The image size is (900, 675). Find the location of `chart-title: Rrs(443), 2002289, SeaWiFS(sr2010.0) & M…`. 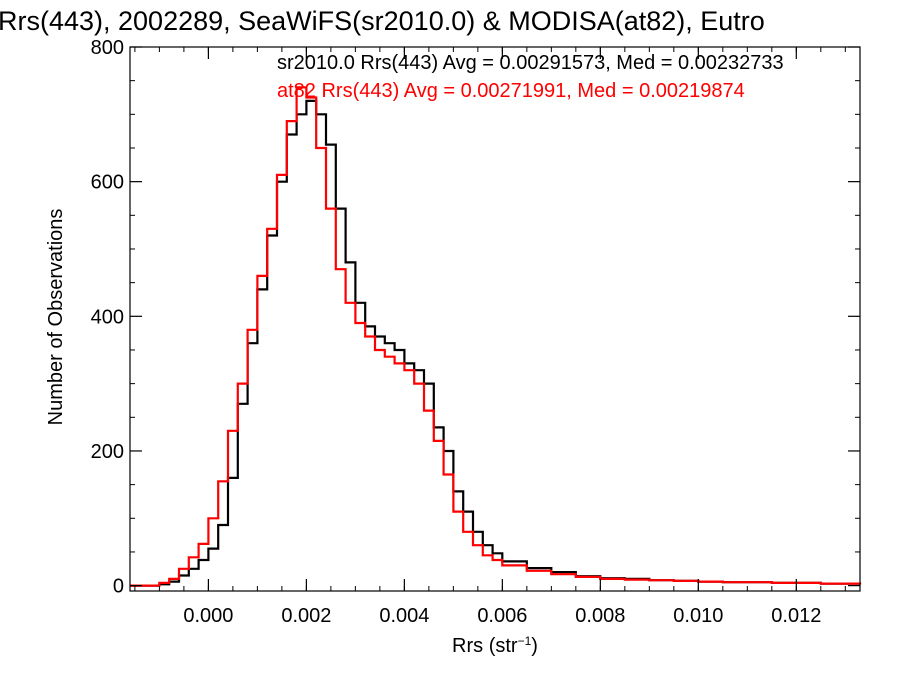

chart-title: Rrs(443), 2002289, SeaWiFS(sr2010.0) & M… is located at coordinates (382, 21).